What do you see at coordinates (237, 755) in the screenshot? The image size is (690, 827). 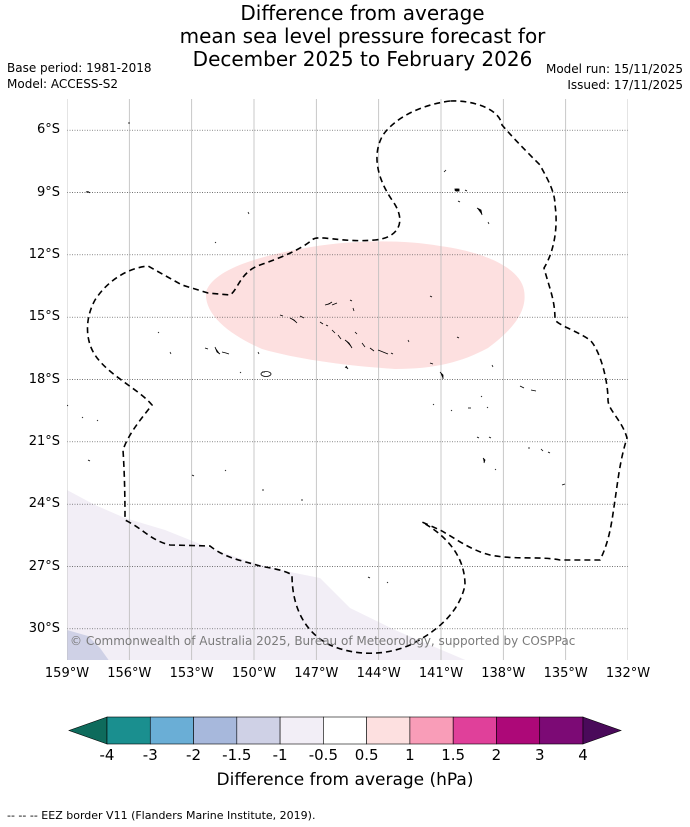 I see `colorbar-tick: -1.5` at bounding box center [237, 755].